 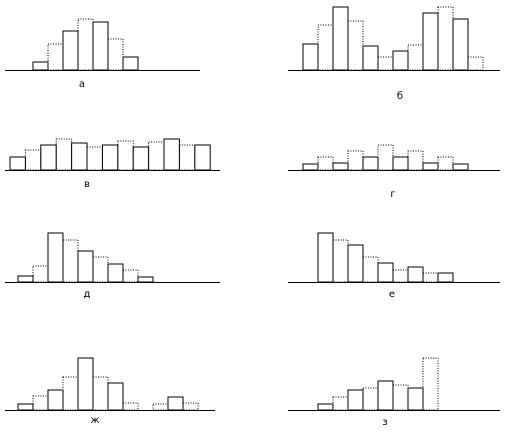 I want to click on panel-label: в, so click(x=87, y=184).